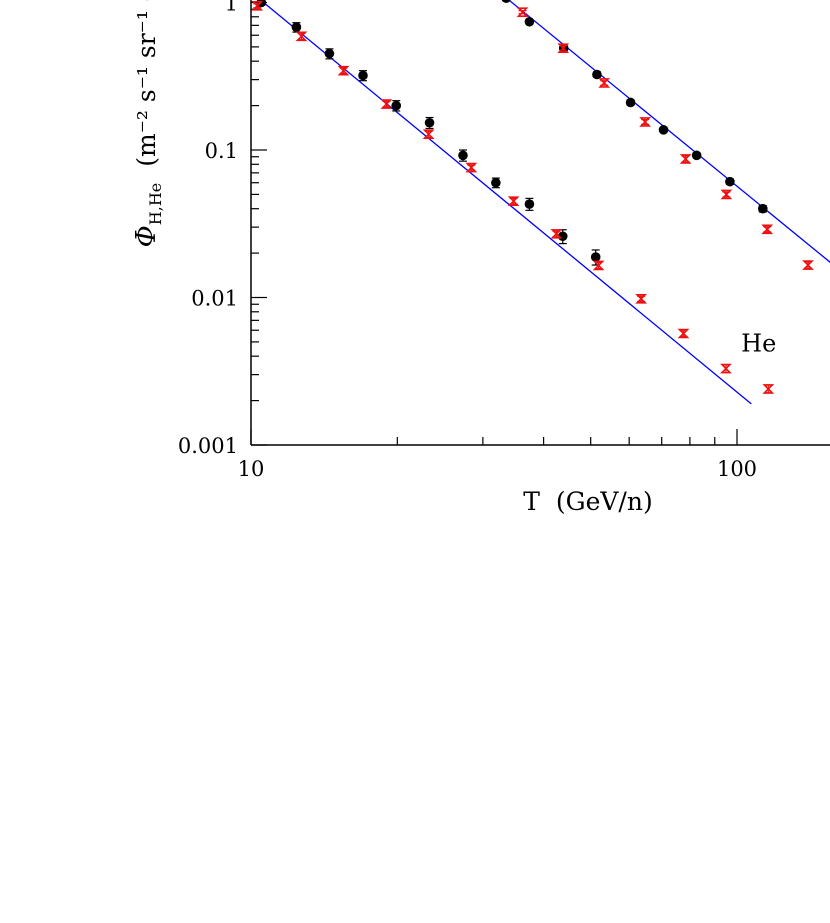  Describe the element at coordinates (587, 501) in the screenshot. I see `x-axis-title: T (GeV/n)` at that location.